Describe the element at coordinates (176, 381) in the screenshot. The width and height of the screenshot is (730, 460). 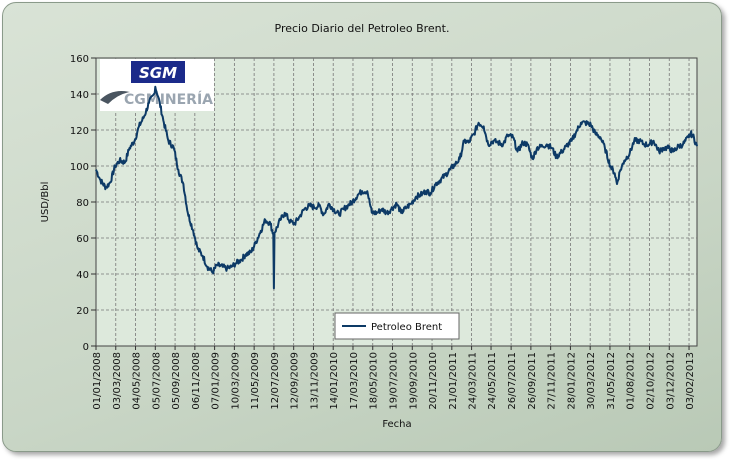
I see `x-tick-label: 05/09/2008` at that location.